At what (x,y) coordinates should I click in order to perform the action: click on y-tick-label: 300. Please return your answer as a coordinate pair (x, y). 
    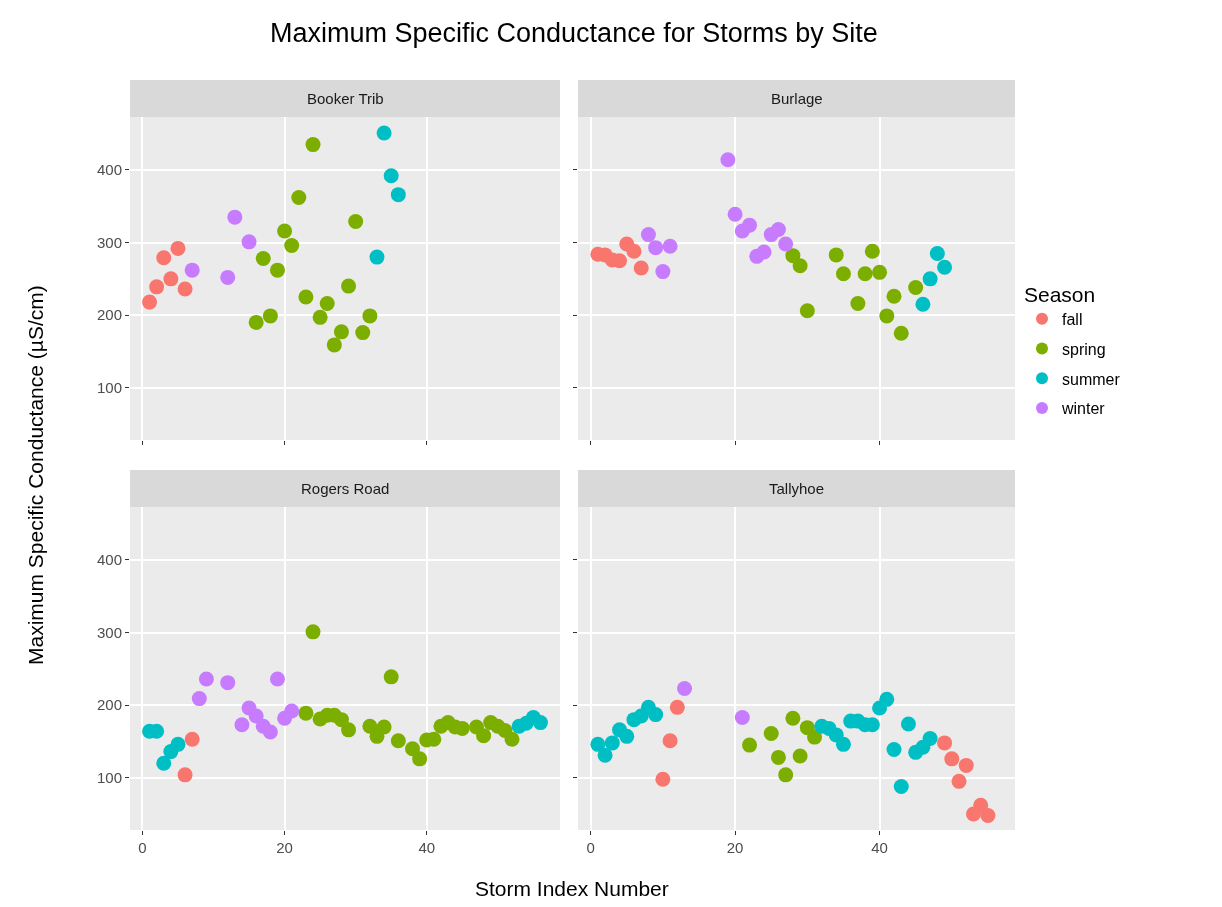
    Looking at the image, I should click on (109, 632).